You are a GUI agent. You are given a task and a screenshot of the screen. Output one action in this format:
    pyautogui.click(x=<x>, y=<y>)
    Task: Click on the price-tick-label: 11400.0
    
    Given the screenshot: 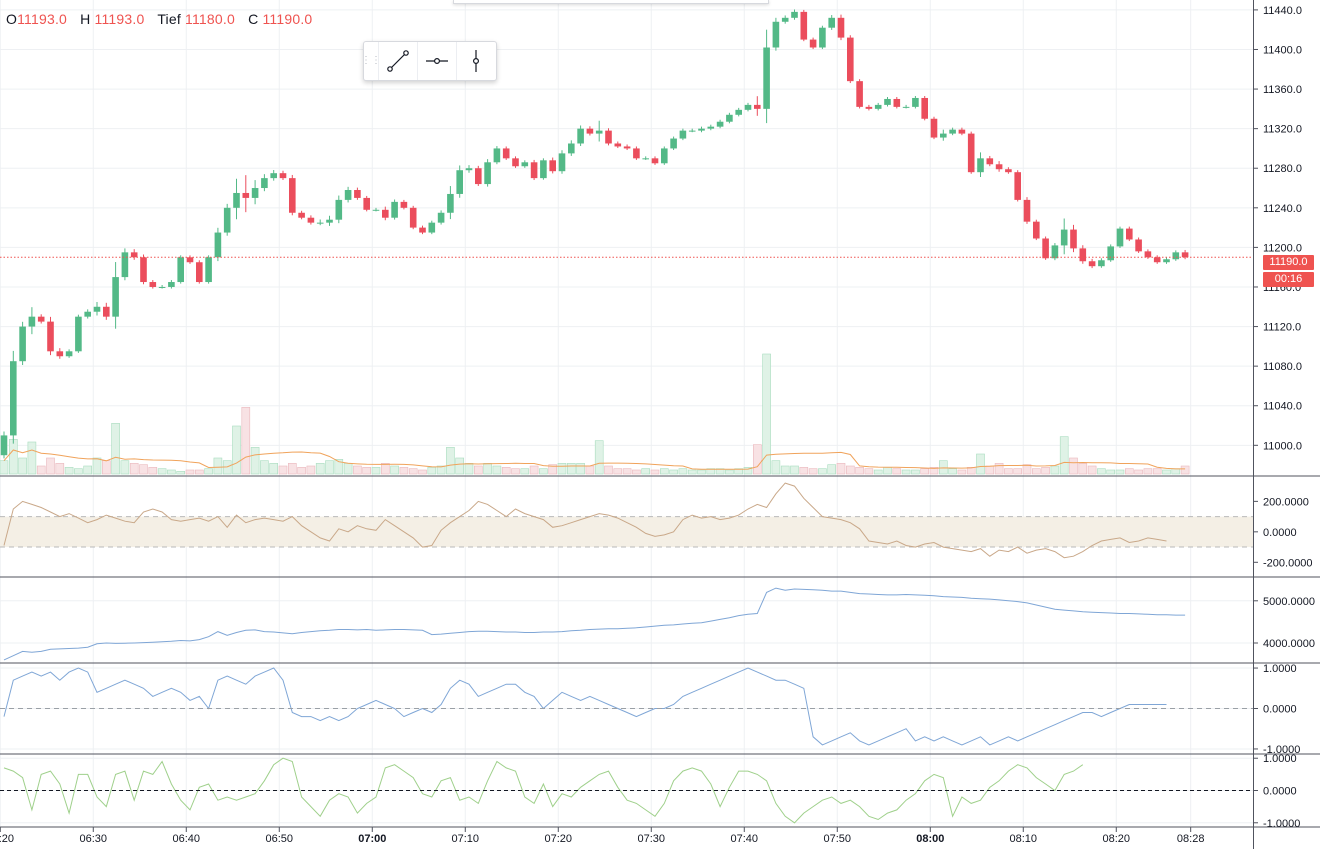 What is the action you would take?
    pyautogui.click(x=1282, y=50)
    